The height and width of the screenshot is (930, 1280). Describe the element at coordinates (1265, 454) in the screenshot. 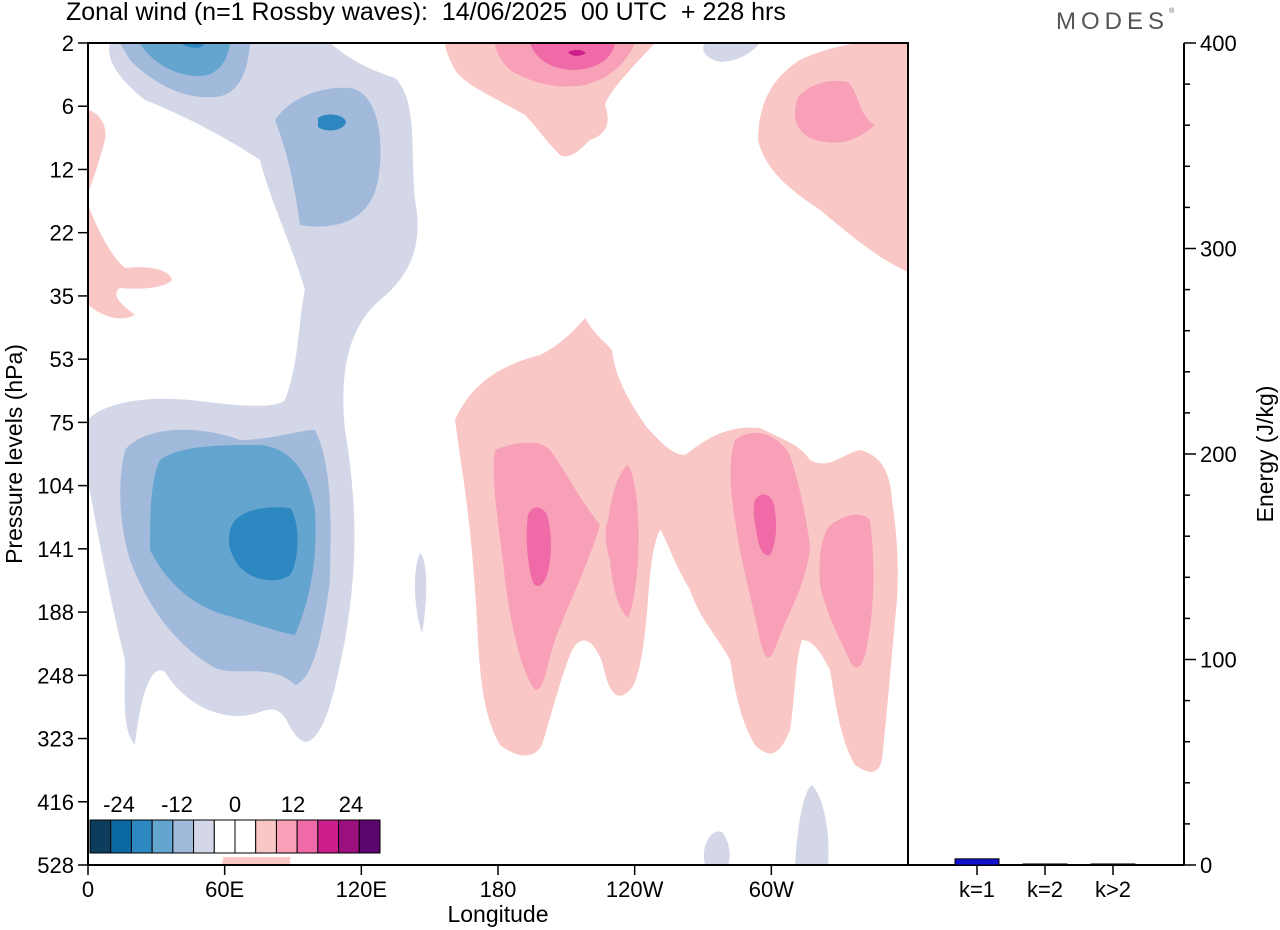

I see `energy-axis-title: Energy (J/kg)` at that location.